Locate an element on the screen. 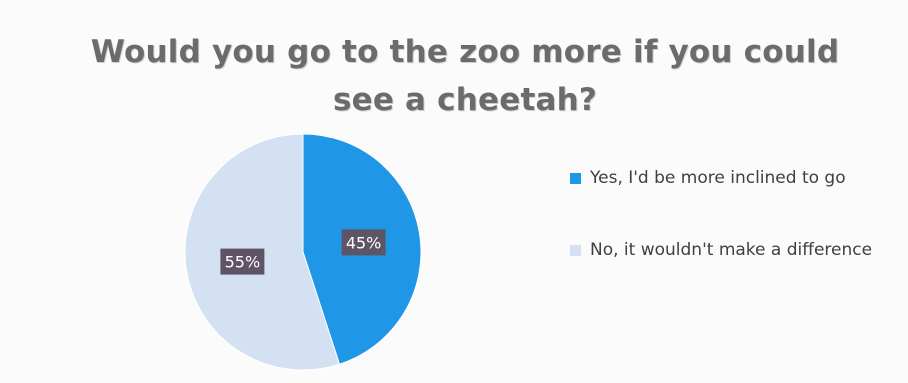 The width and height of the screenshot is (908, 383). legend-item-no: No, it wouldn't make a difference is located at coordinates (721, 250).